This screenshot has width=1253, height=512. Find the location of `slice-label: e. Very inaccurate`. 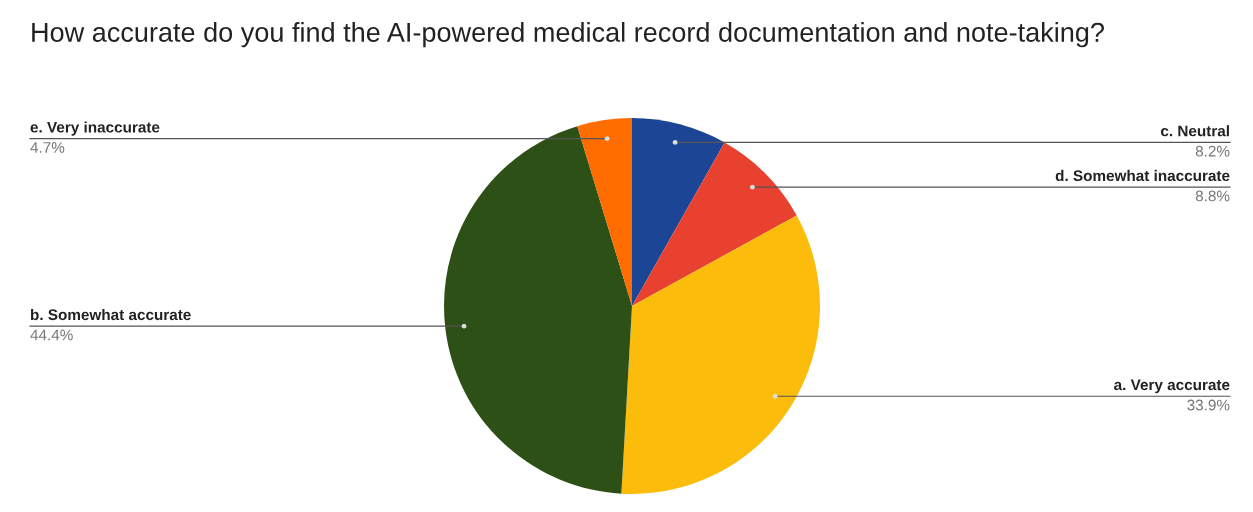

slice-label: e. Very inaccurate is located at coordinates (95, 128).